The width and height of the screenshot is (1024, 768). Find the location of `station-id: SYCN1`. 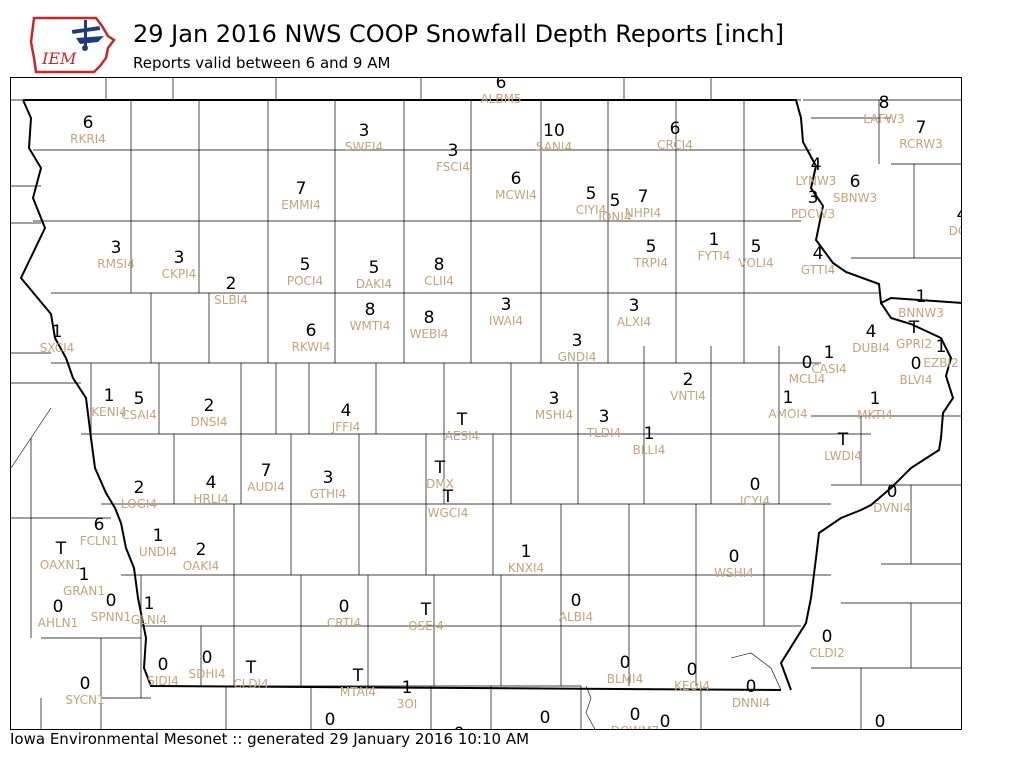

station-id: SYCN1 is located at coordinates (84, 700).